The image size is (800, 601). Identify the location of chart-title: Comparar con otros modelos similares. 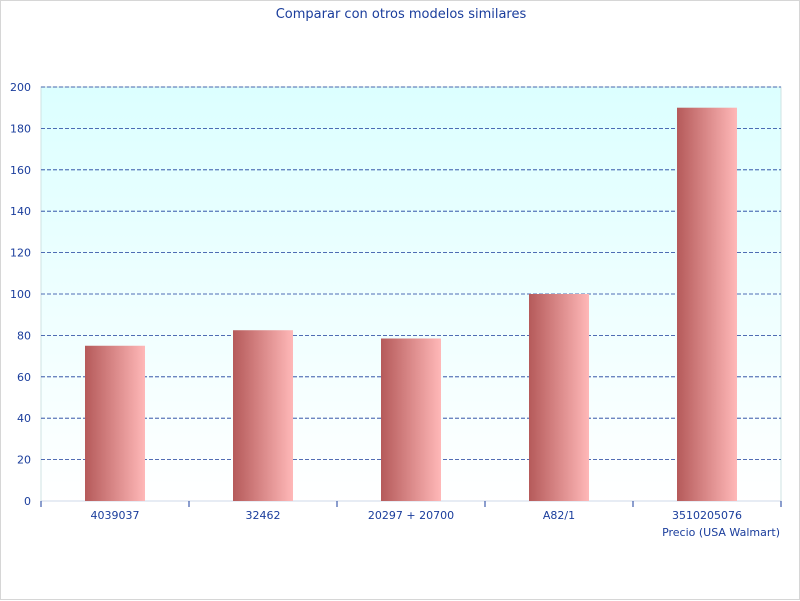
(401, 14).